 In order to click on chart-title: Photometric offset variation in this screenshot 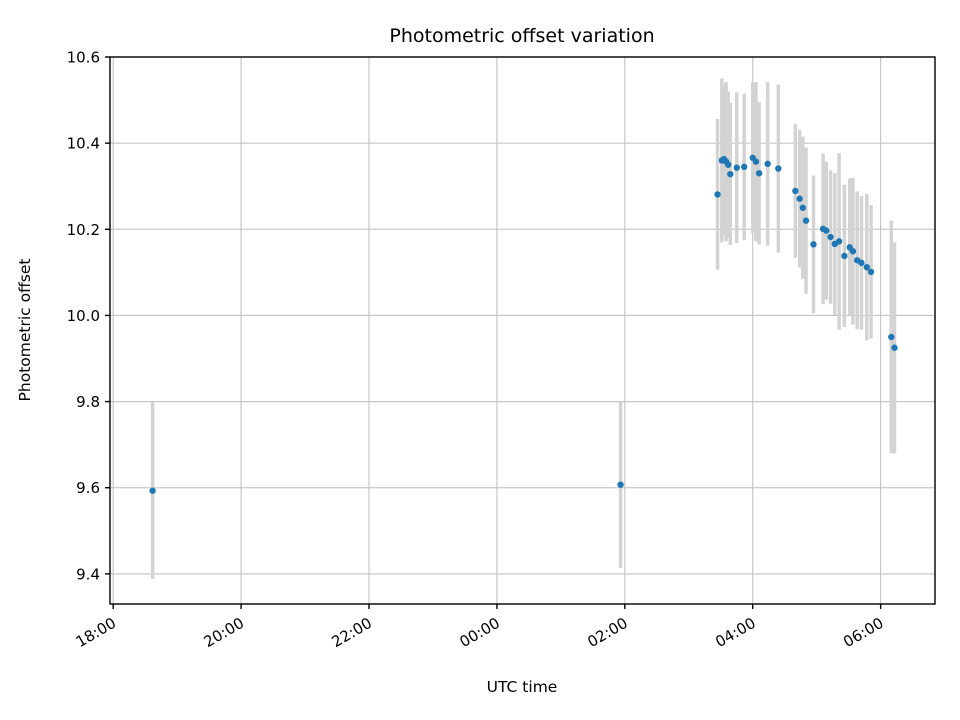, I will do `click(521, 36)`.